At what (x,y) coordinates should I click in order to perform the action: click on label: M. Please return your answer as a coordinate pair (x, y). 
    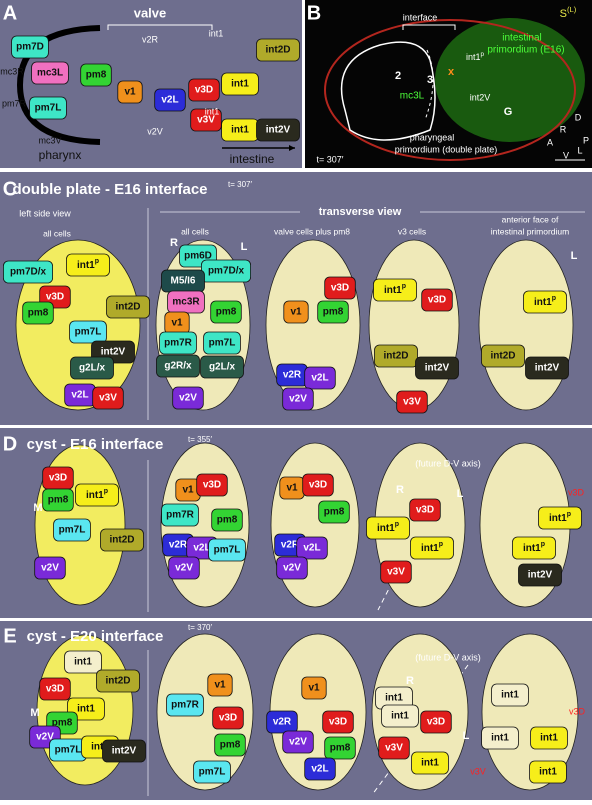
    Looking at the image, I should click on (37, 508).